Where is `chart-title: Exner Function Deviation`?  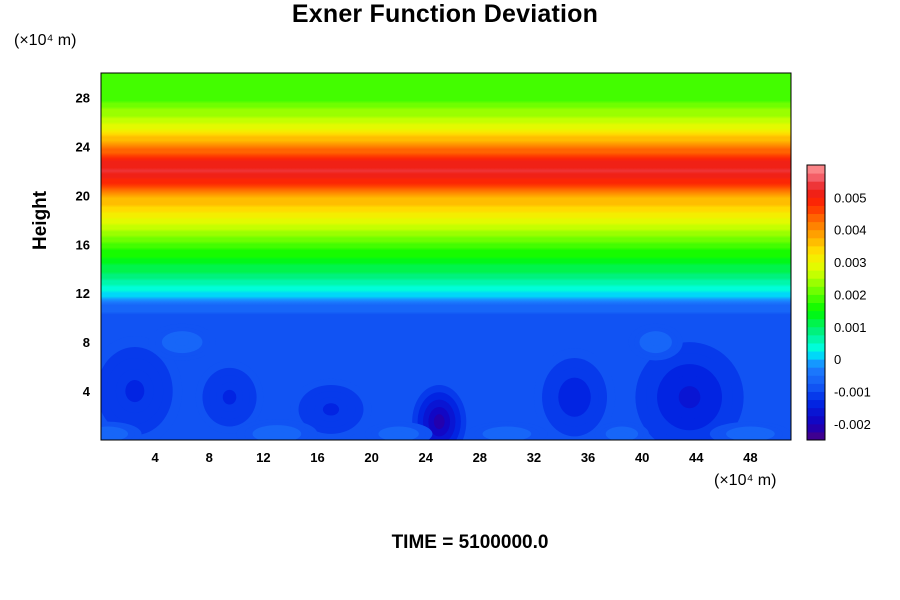 chart-title: Exner Function Deviation is located at coordinates (445, 14).